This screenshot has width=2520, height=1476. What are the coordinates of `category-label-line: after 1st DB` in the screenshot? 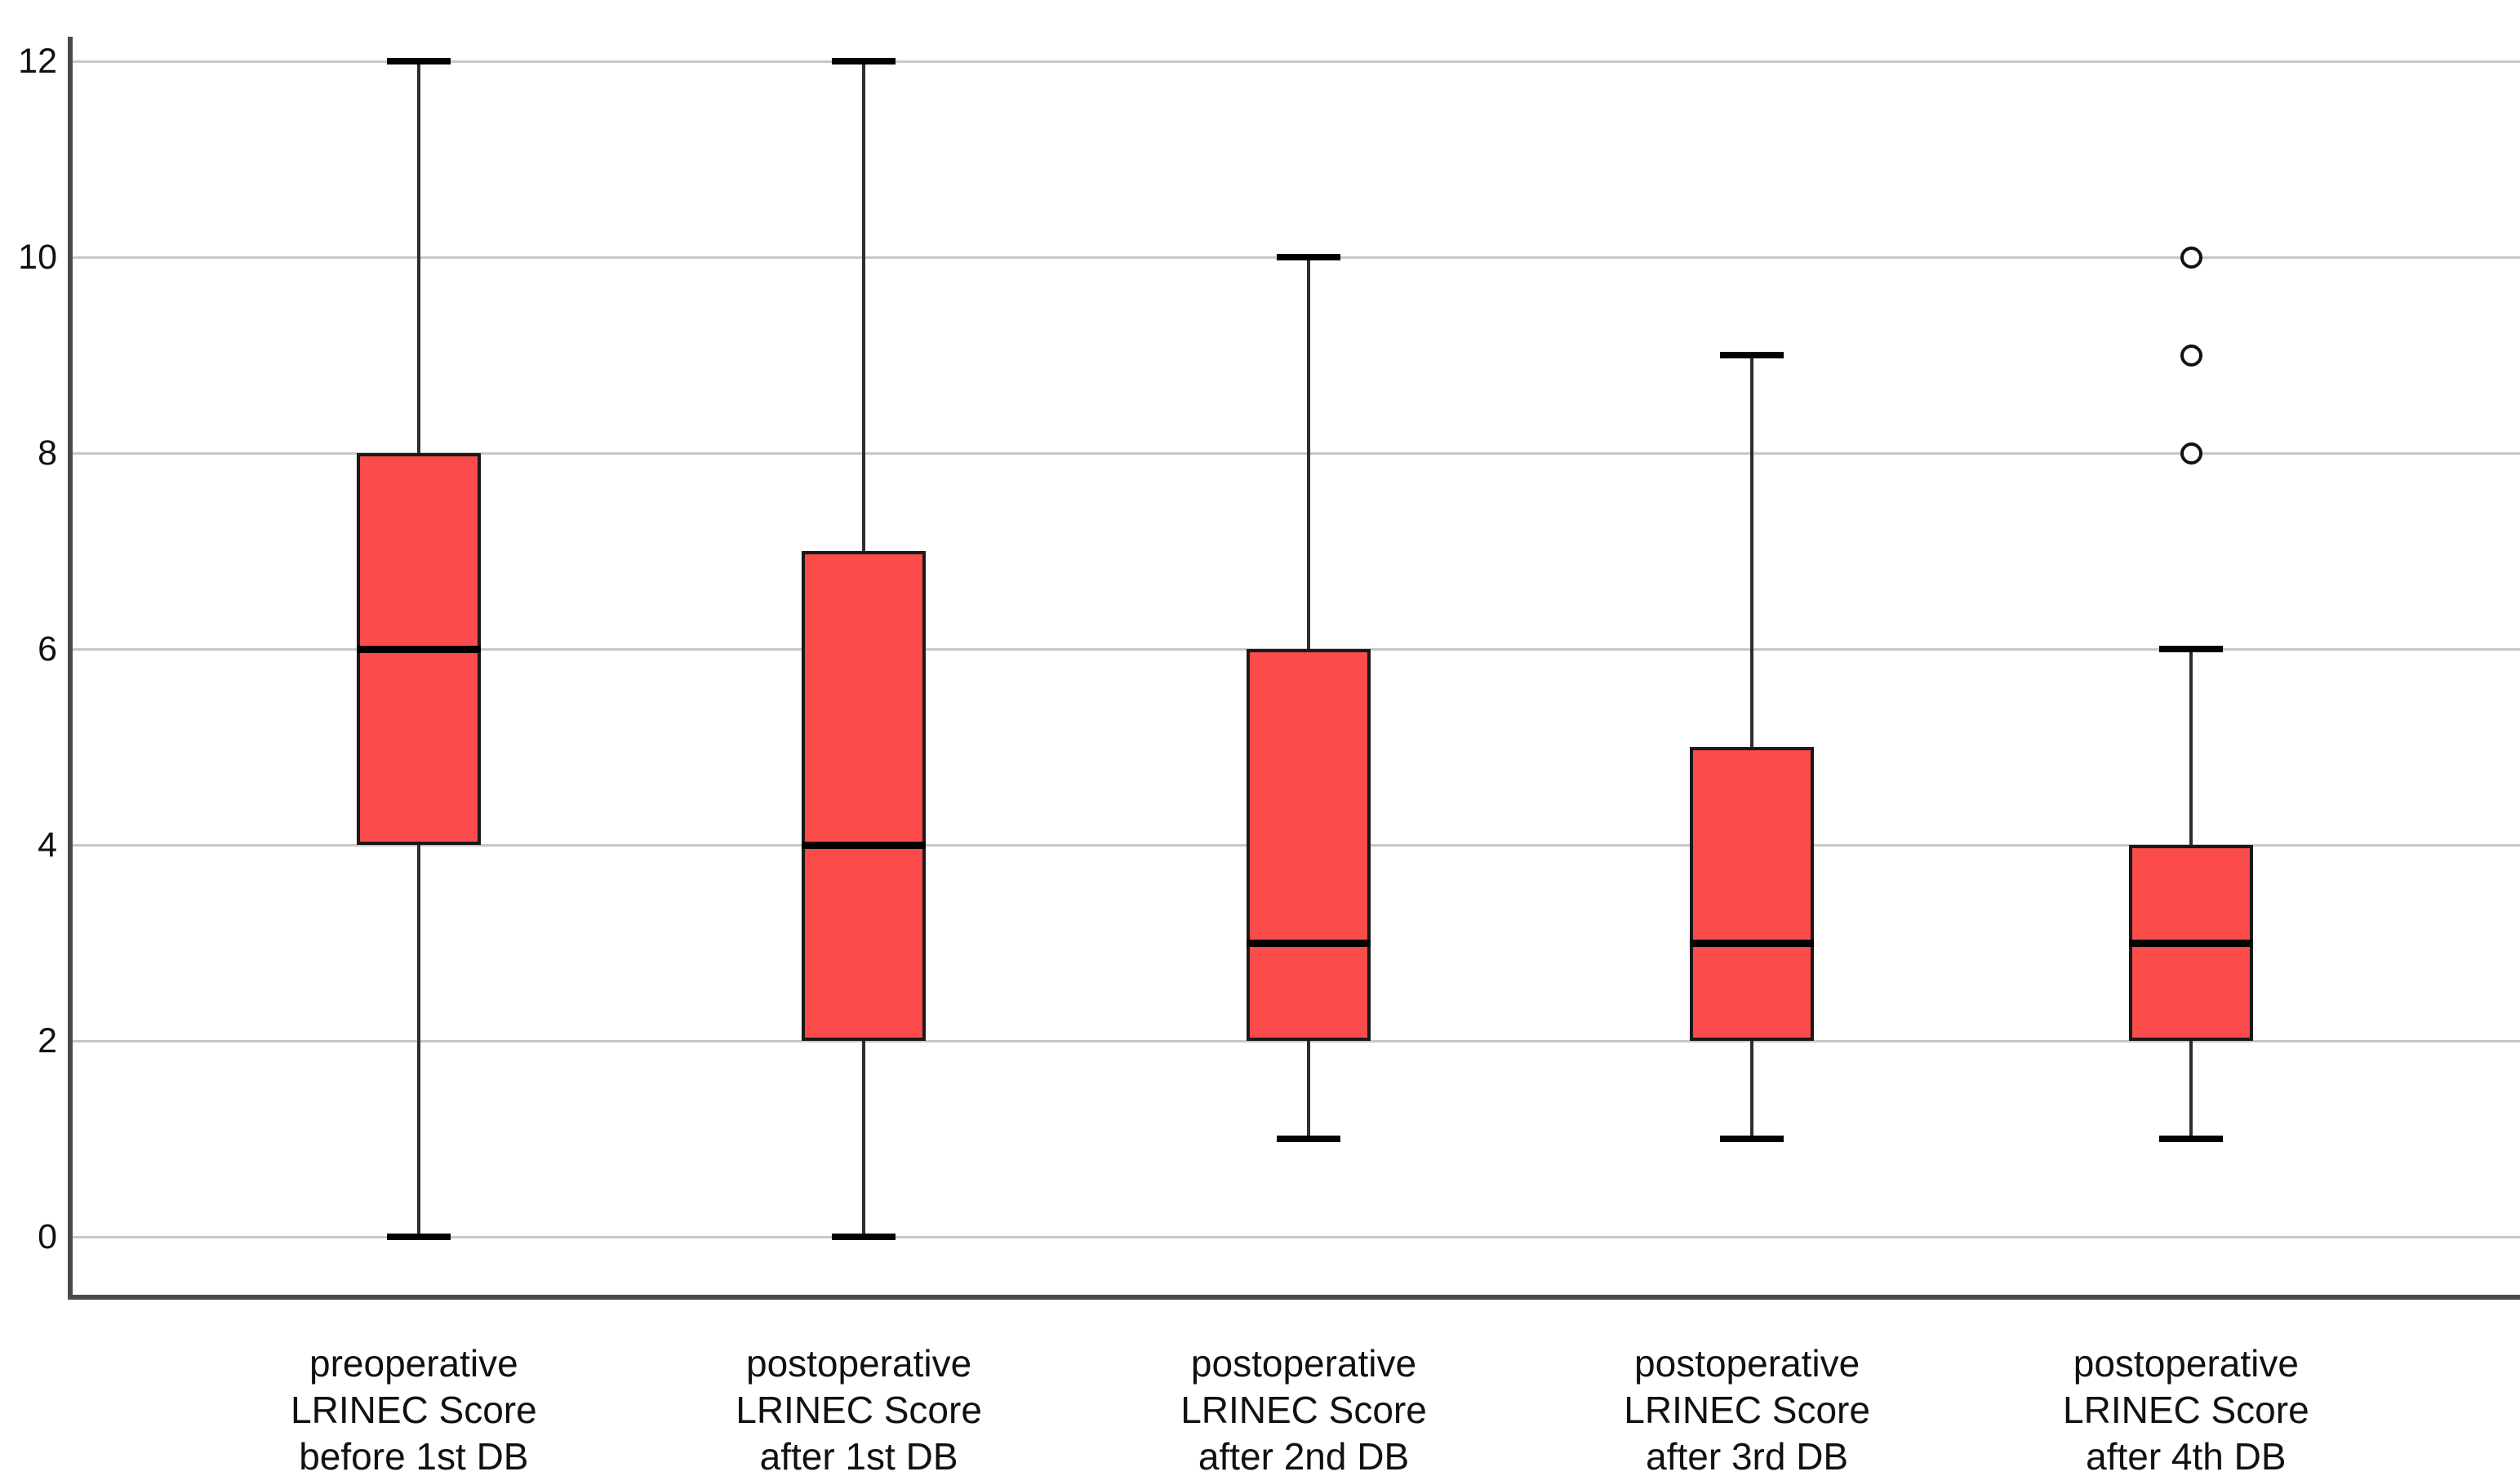 It's located at (859, 1455).